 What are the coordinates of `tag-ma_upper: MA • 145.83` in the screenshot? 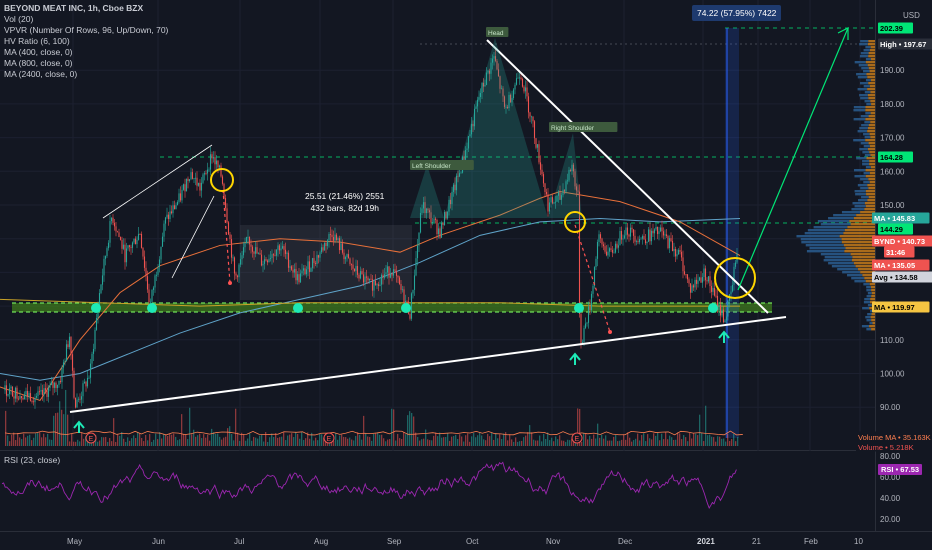 It's located at (894, 218).